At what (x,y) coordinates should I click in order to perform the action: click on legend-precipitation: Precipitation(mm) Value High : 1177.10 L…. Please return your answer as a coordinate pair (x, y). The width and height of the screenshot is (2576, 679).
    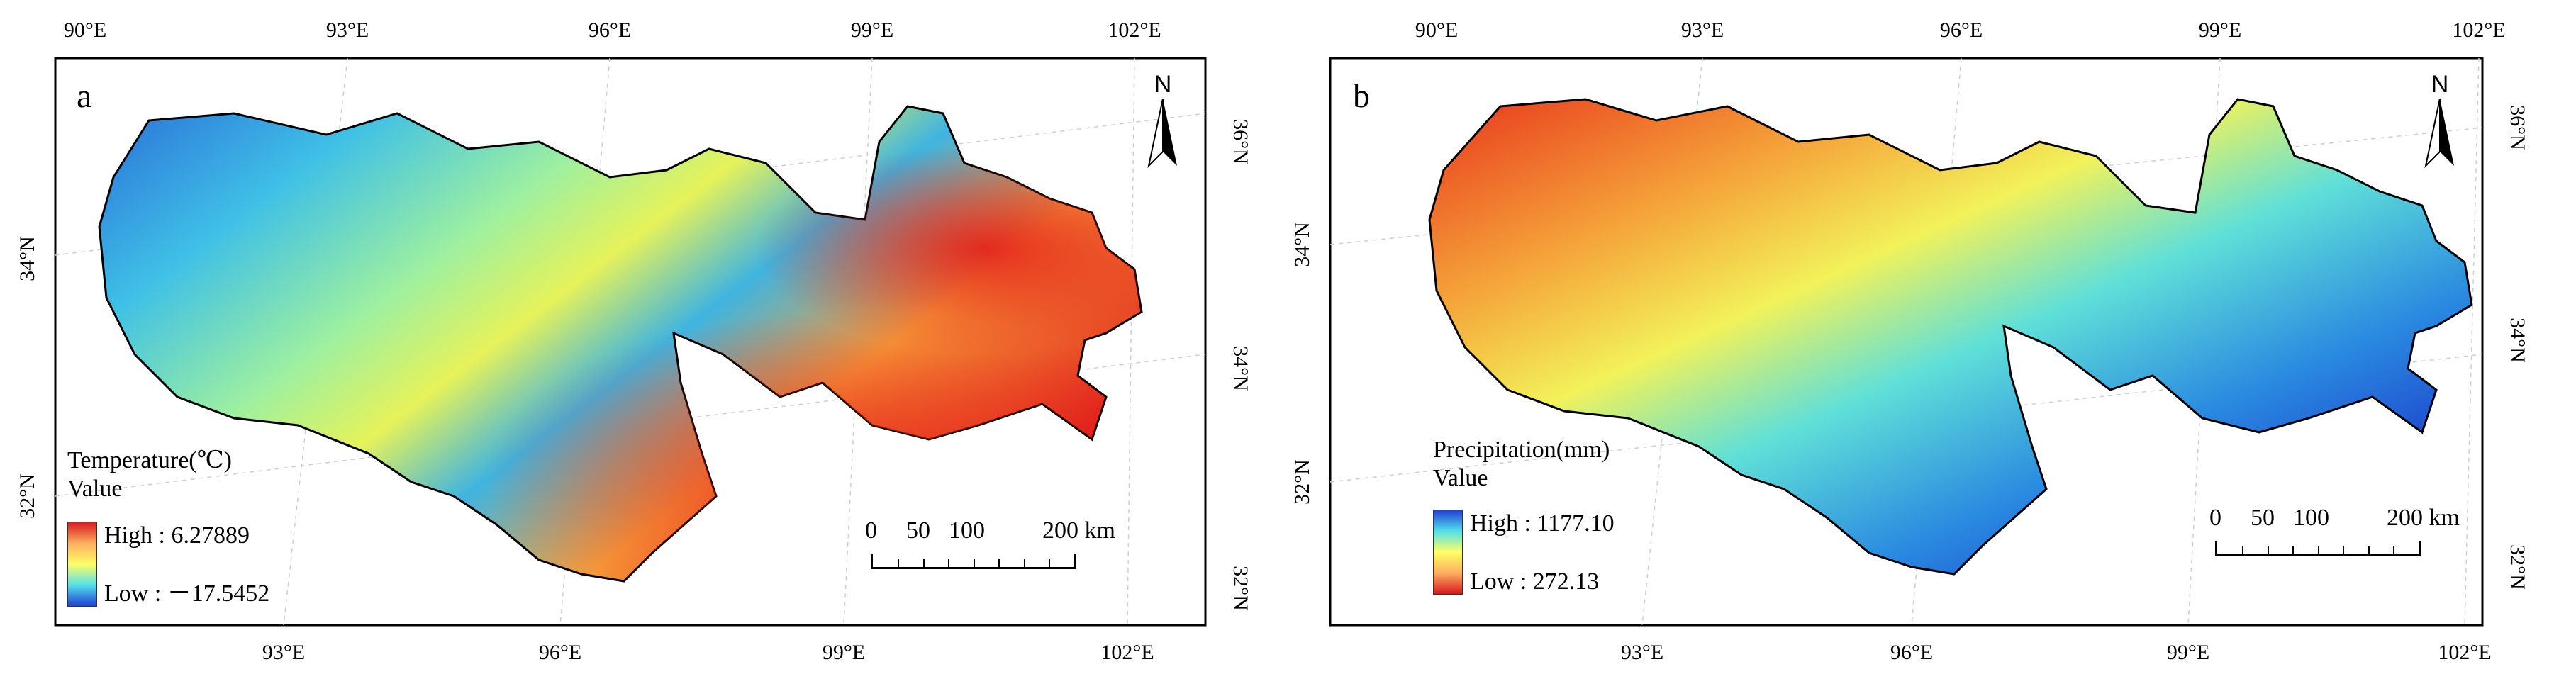
    Looking at the image, I should click on (1582, 525).